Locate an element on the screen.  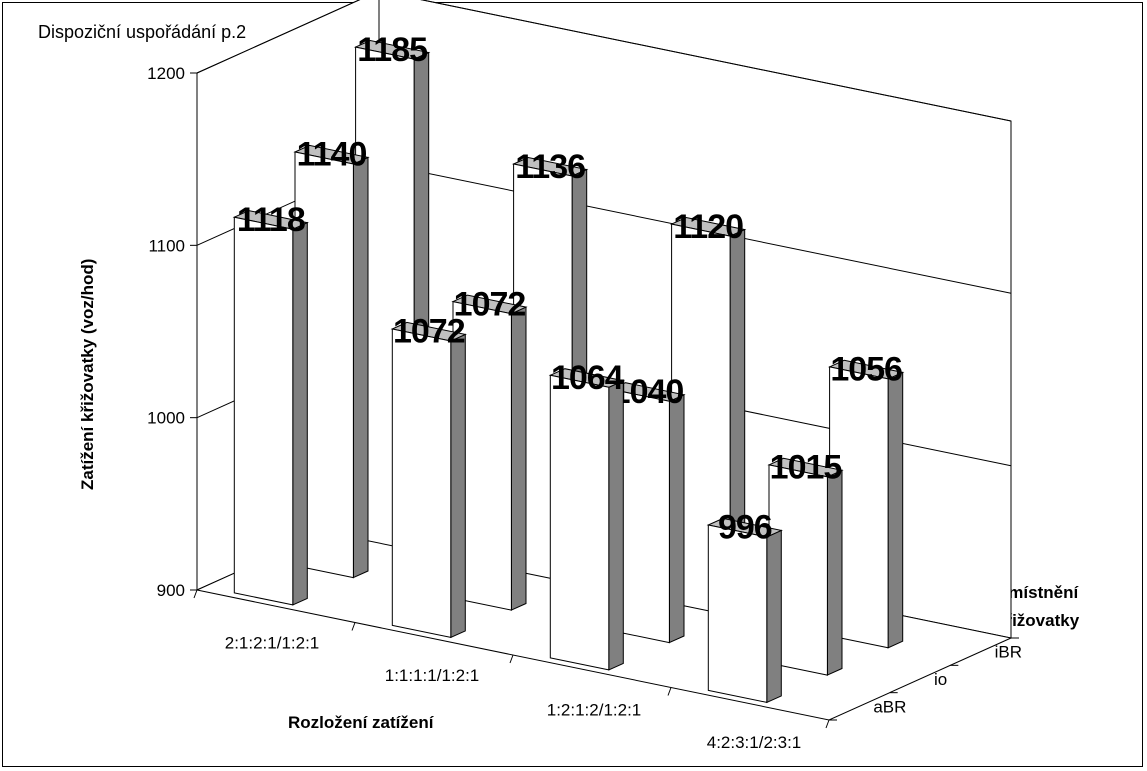
chart-title: Dispoziční uspořádání p.2 is located at coordinates (142, 32).